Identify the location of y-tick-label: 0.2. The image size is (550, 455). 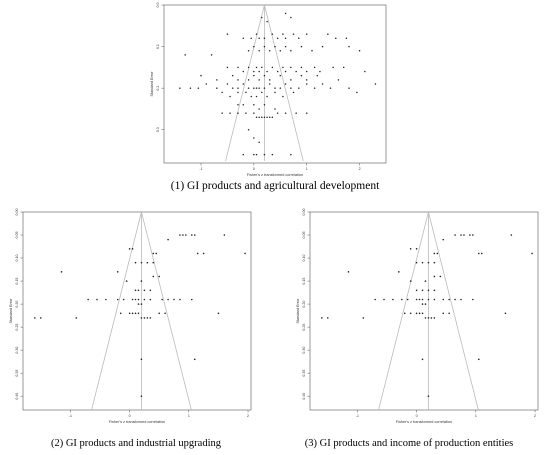
(158, 88).